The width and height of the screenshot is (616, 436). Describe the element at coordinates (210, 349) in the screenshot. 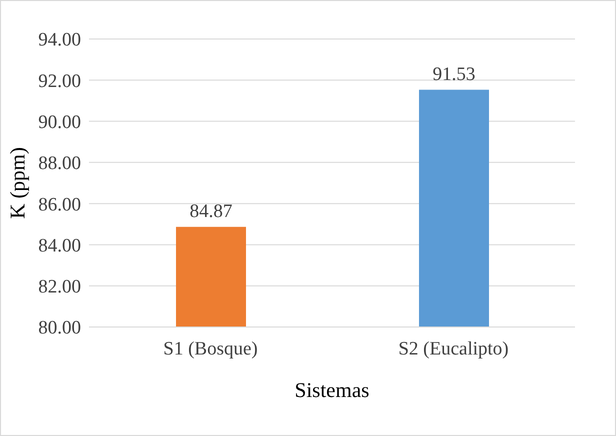

I see `x-tick-label: S1 (Bosque)` at that location.